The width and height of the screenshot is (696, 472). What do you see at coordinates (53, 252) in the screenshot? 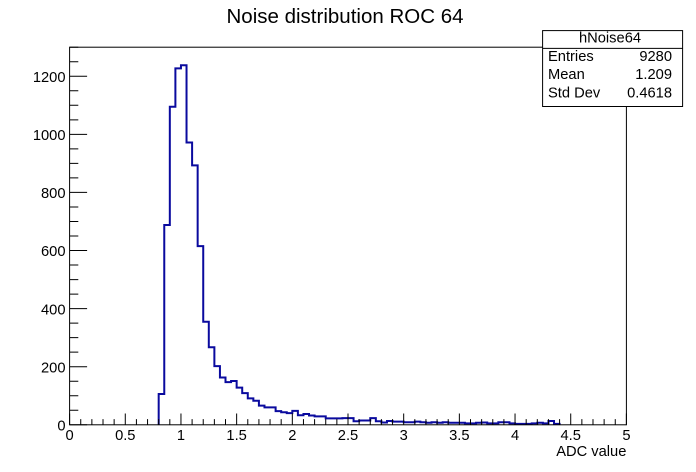
I see `svg-text: 600` at bounding box center [53, 252].